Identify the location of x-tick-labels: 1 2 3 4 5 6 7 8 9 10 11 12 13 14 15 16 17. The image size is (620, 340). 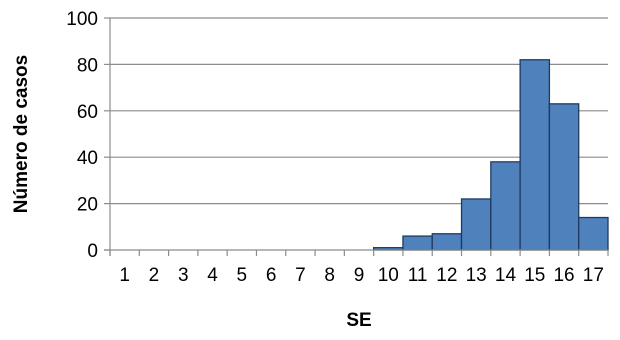
(361, 275).